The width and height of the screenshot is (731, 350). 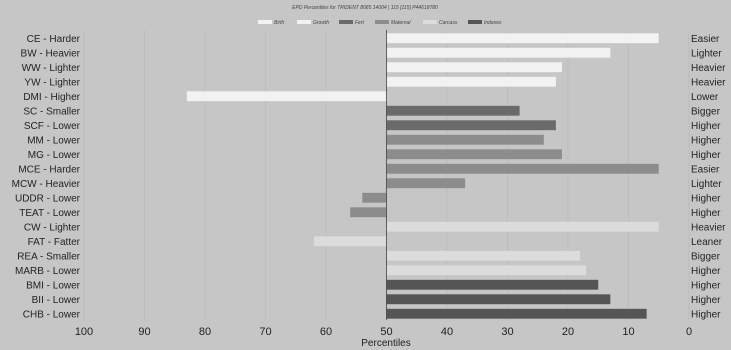 I want to click on bar-bmi-lower, so click(x=492, y=284).